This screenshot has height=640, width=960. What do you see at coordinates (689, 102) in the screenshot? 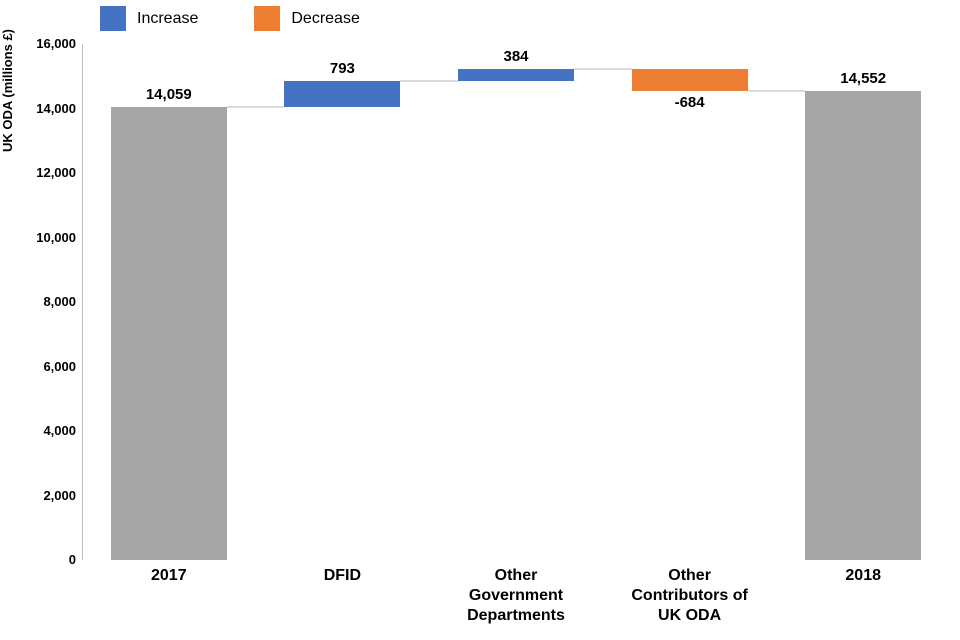
I see `value-label: -684` at bounding box center [689, 102].